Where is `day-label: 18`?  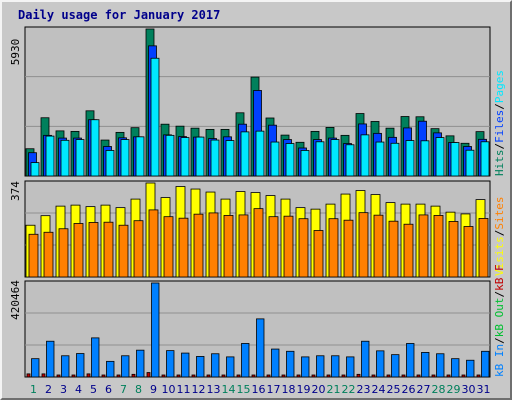
day-label: 18 is located at coordinates (289, 389).